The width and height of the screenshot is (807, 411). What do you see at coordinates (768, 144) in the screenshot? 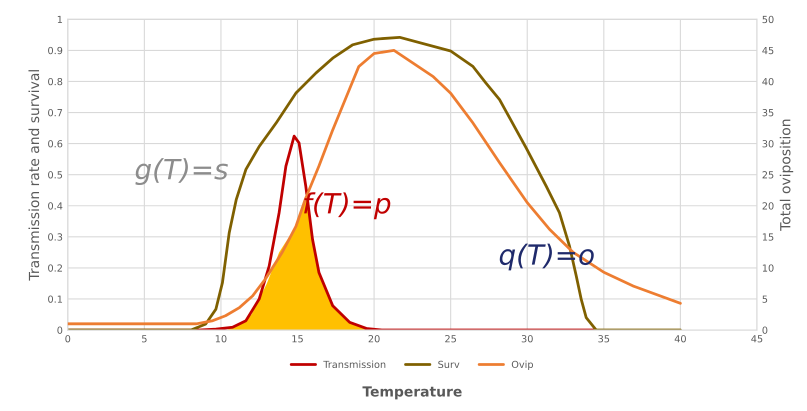
I see `y2-tick-label: 30` at bounding box center [768, 144].